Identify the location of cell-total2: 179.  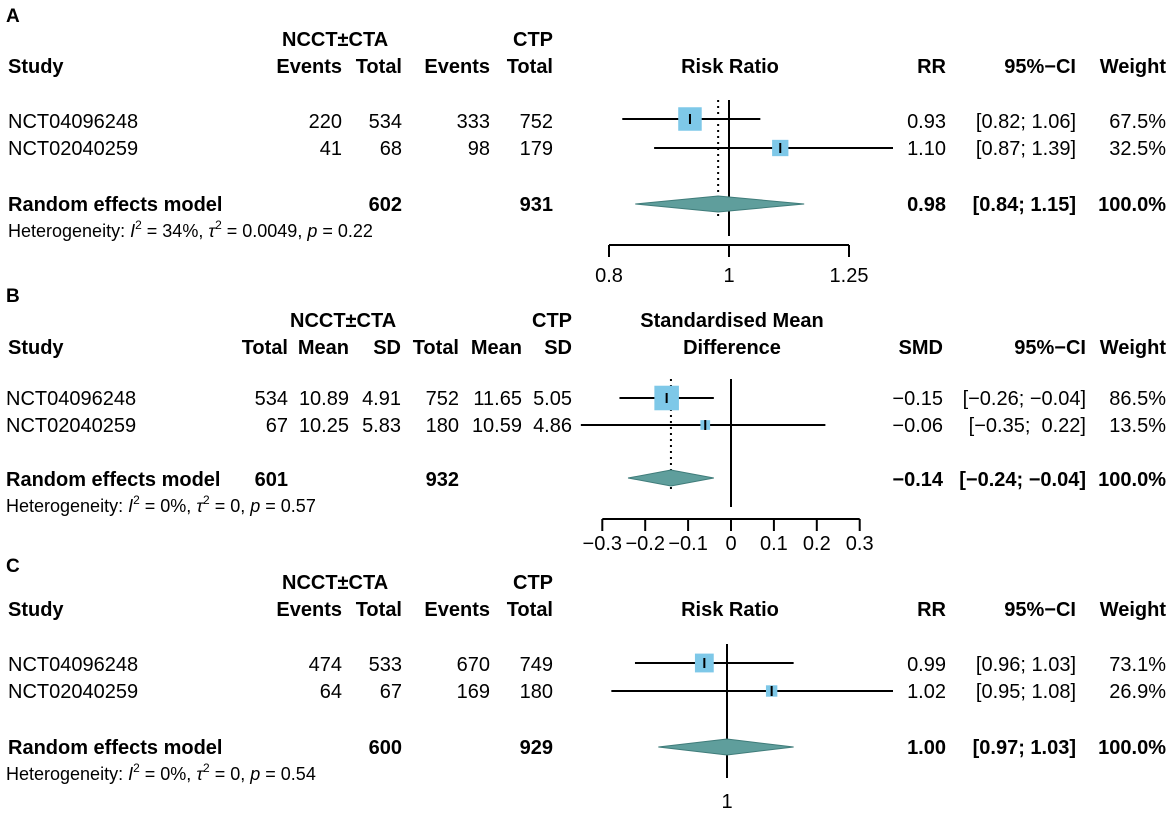
(536, 149).